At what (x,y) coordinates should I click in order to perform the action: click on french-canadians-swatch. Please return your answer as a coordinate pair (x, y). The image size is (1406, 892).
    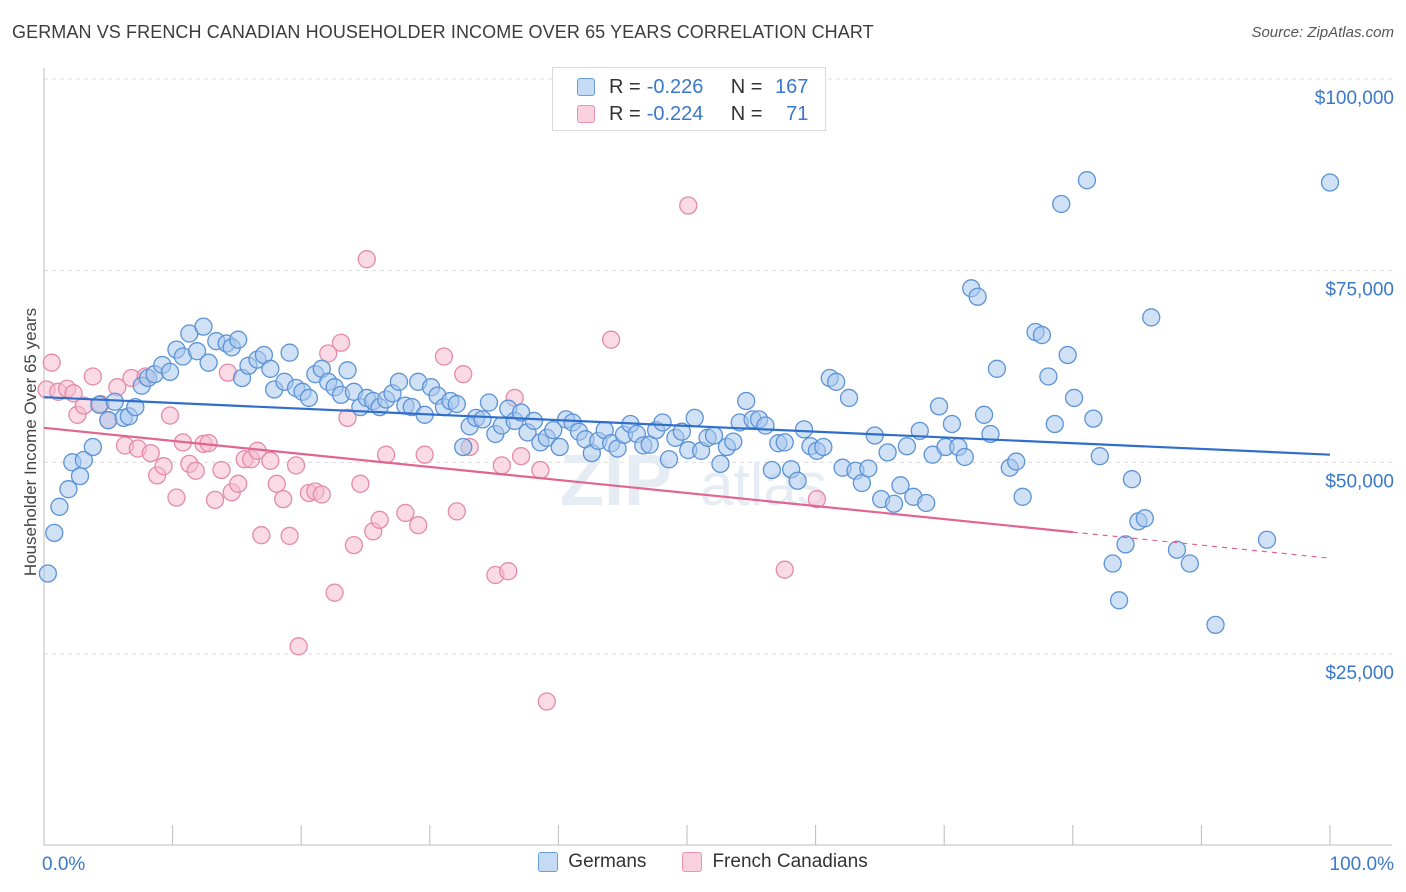
    Looking at the image, I should click on (586, 114).